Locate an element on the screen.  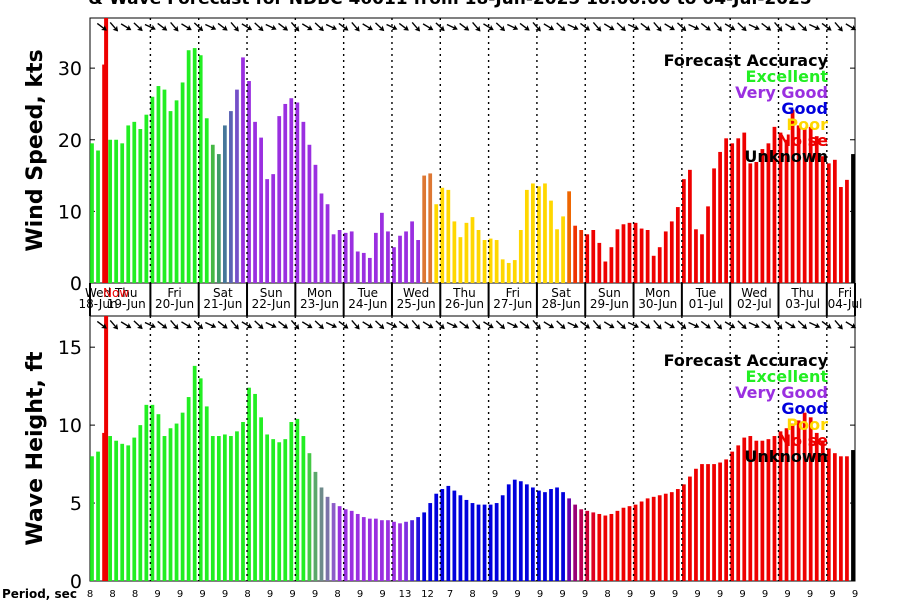
wind-ytick-label: 10 is located at coordinates (70, 212).